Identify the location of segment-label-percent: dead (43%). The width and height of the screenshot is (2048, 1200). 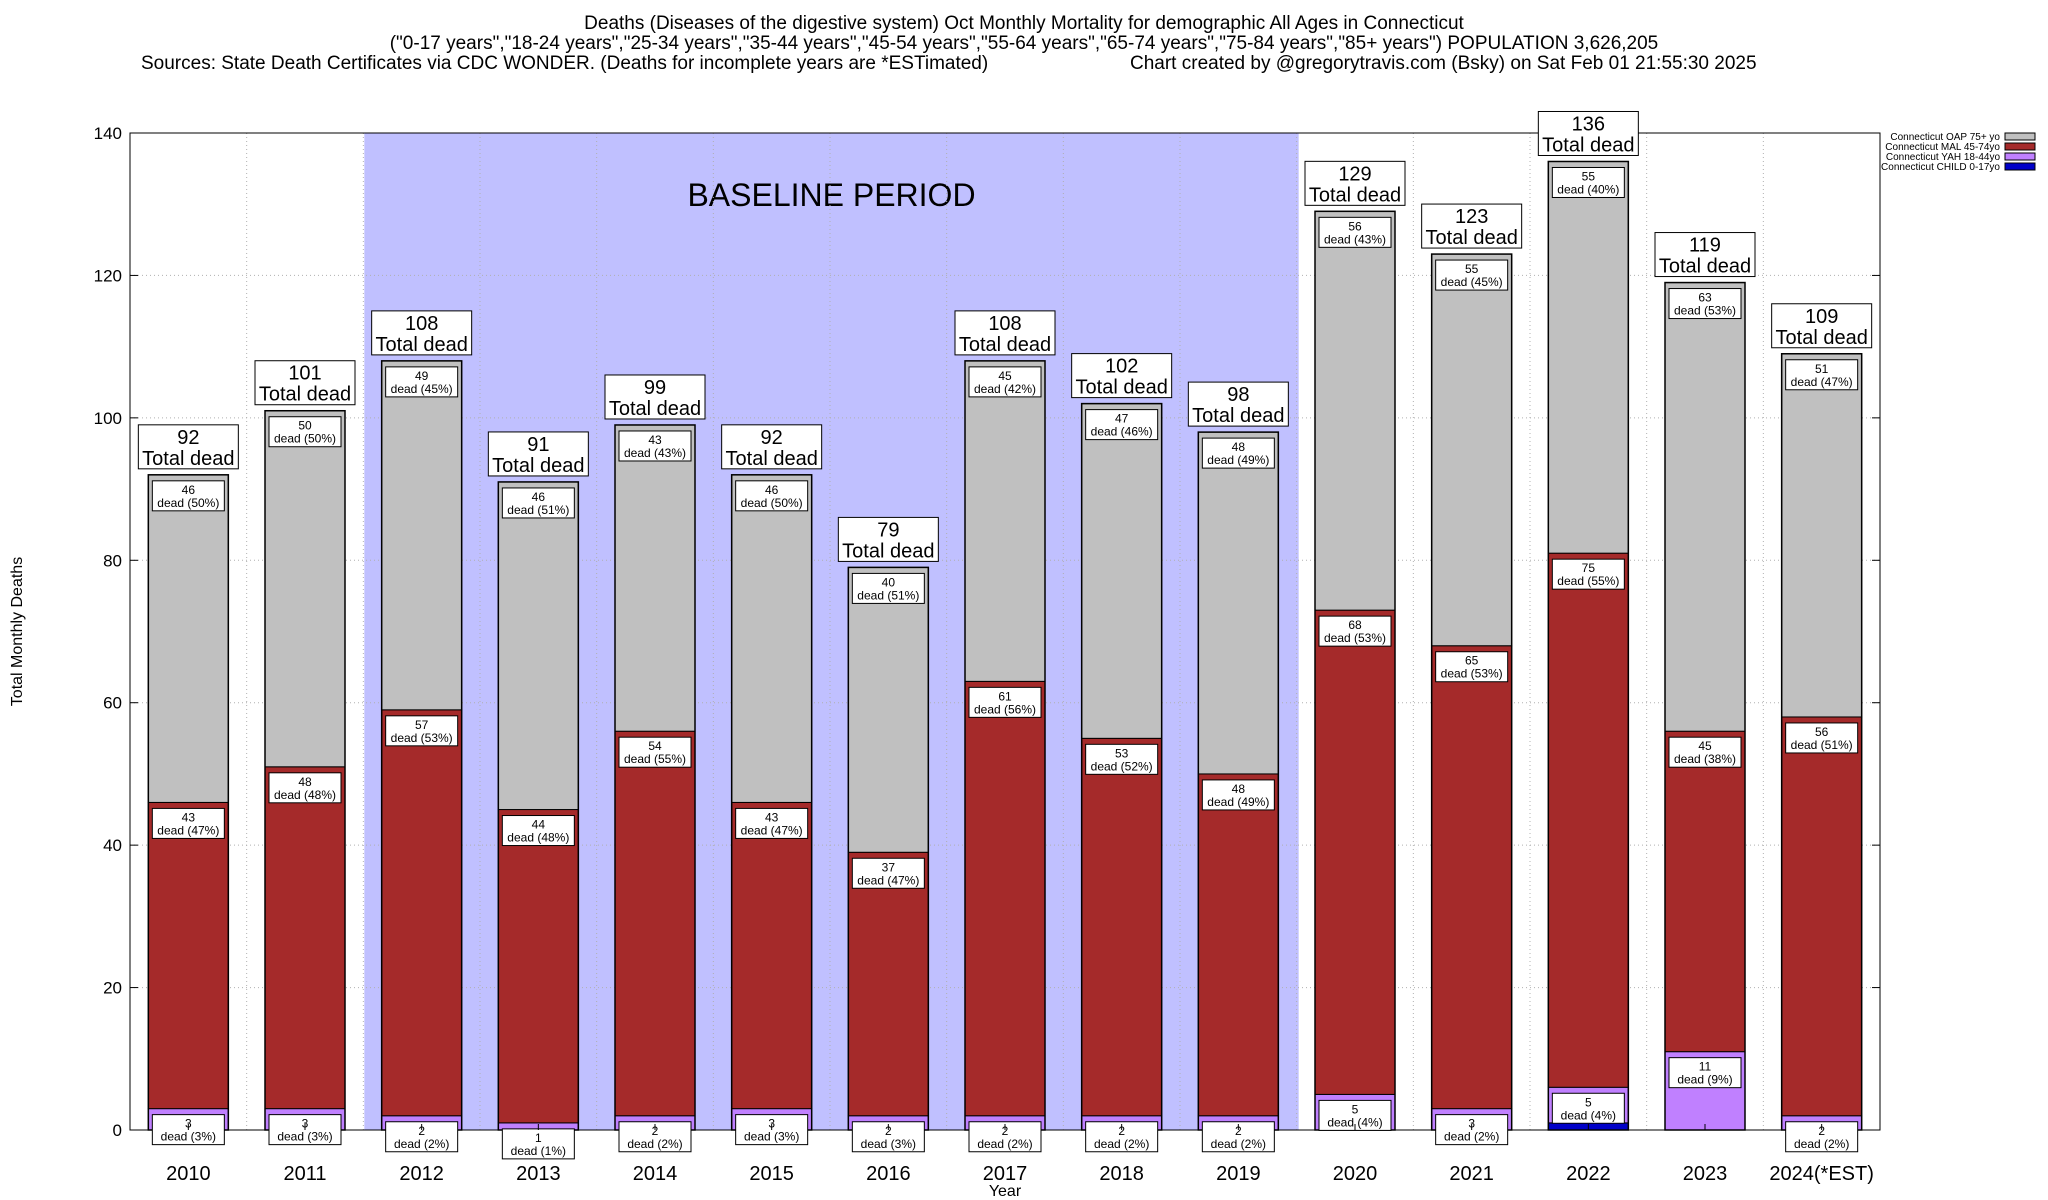
(1355, 239).